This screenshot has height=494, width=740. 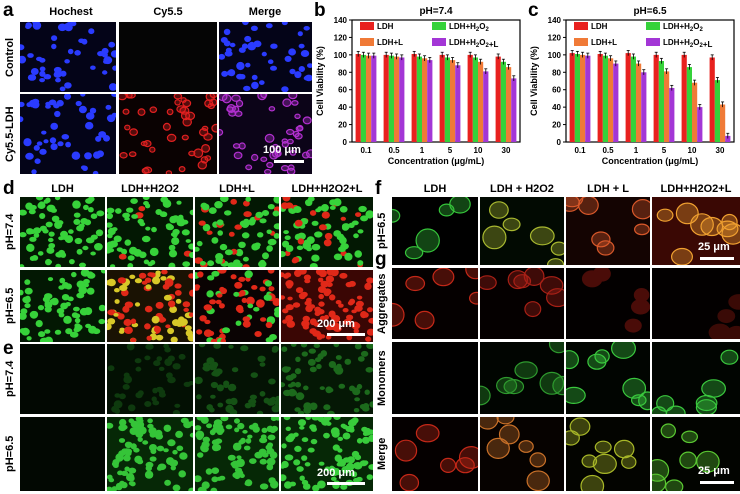 What do you see at coordinates (68, 57) in the screenshot?
I see `panel-a-hoechst-control-image` at bounding box center [68, 57].